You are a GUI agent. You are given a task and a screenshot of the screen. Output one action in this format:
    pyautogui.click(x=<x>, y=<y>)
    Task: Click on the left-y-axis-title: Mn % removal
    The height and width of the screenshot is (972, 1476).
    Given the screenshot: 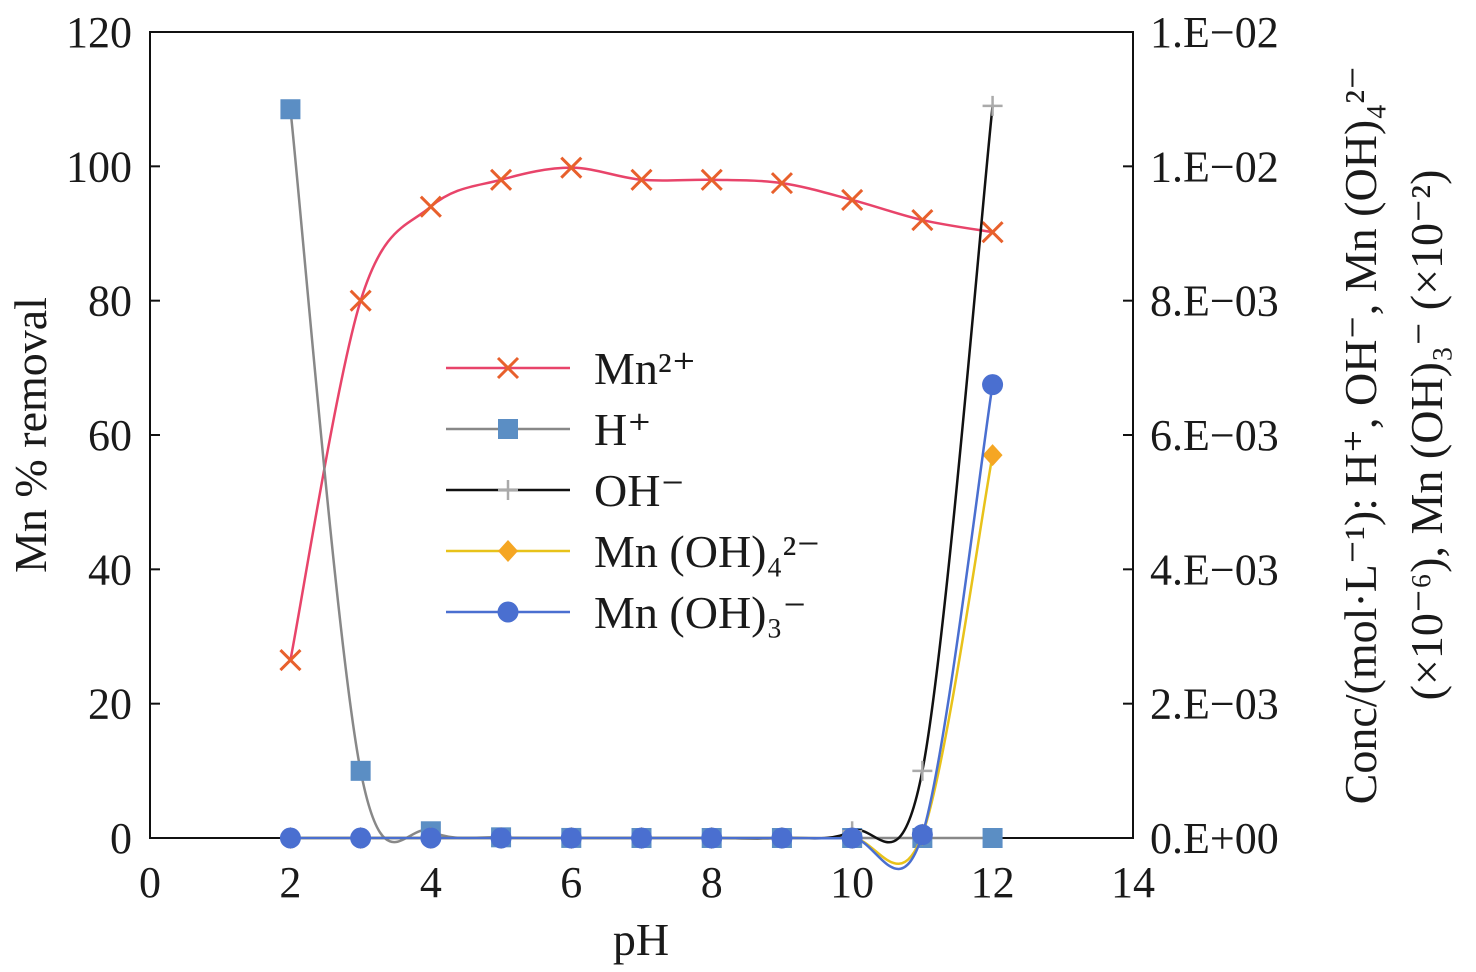 What is the action you would take?
    pyautogui.click(x=30, y=435)
    